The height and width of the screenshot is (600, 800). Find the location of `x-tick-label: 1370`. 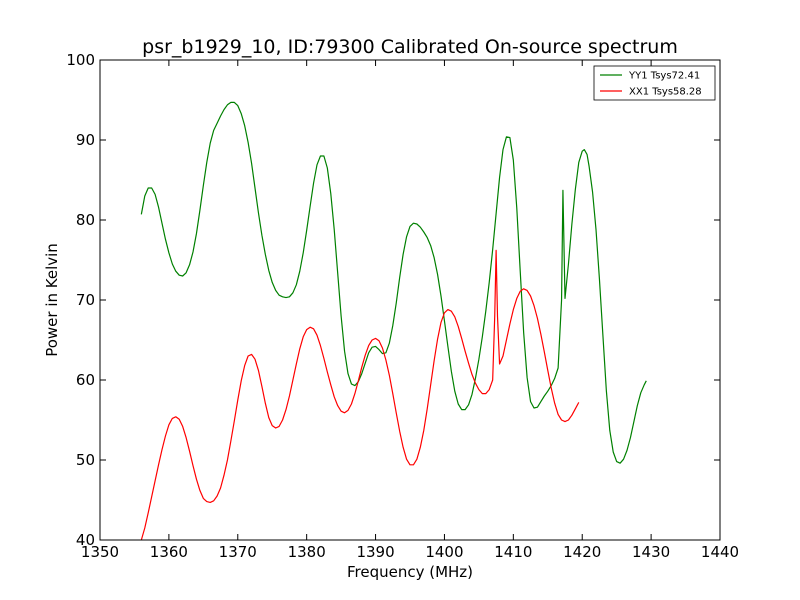

x-tick-label: 1370 is located at coordinates (238, 552).